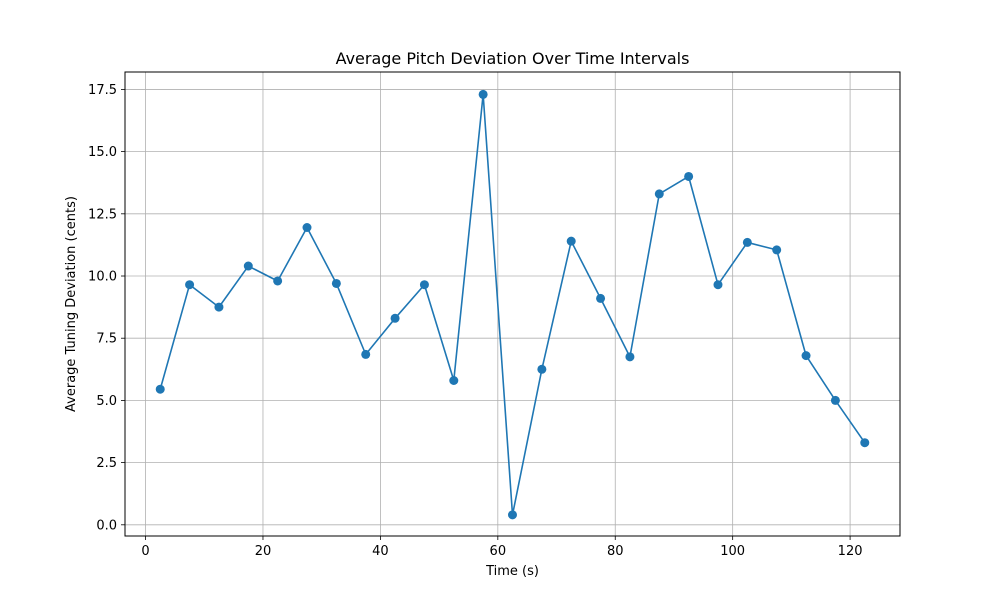 The height and width of the screenshot is (600, 1000). I want to click on y-axis-label: Average Tuning Deviation (cents), so click(71, 304).